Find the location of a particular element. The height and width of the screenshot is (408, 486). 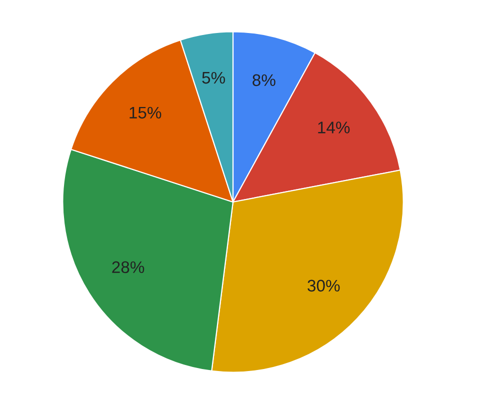

data-label: 15% is located at coordinates (146, 112).